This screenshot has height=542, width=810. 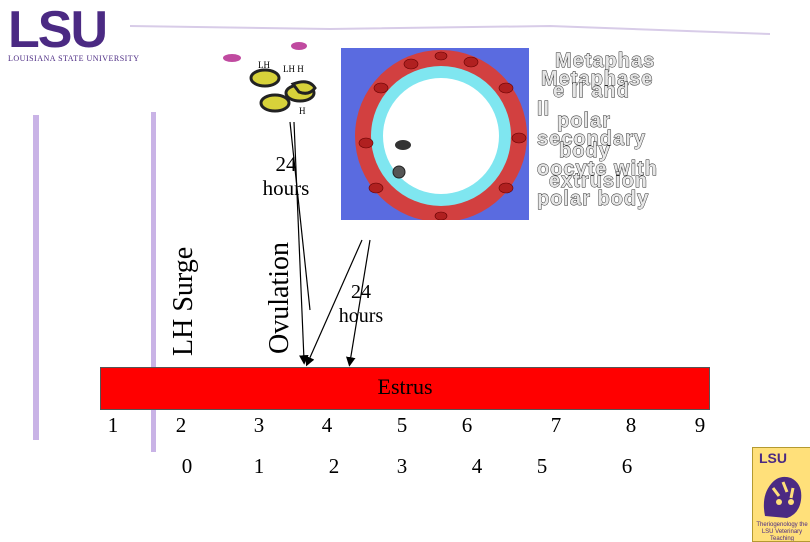 What do you see at coordinates (403, 145) in the screenshot?
I see `metaphase-spindle-icon` at bounding box center [403, 145].